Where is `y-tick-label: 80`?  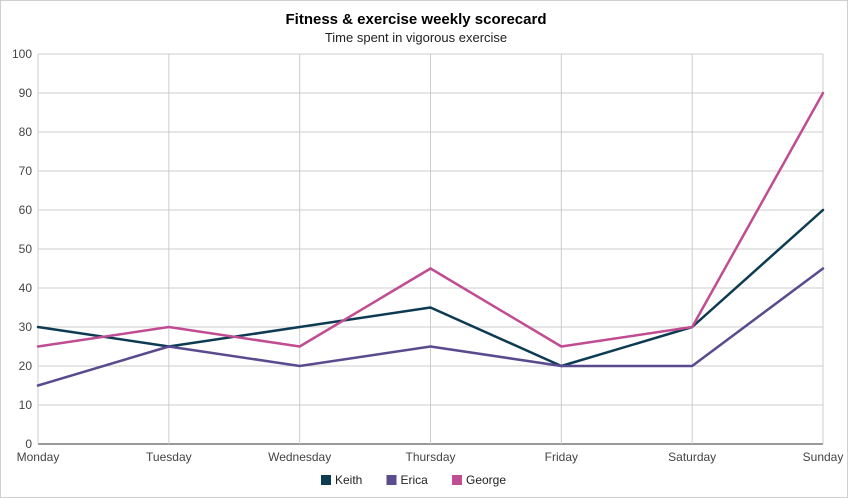 y-tick-label: 80 is located at coordinates (26, 132).